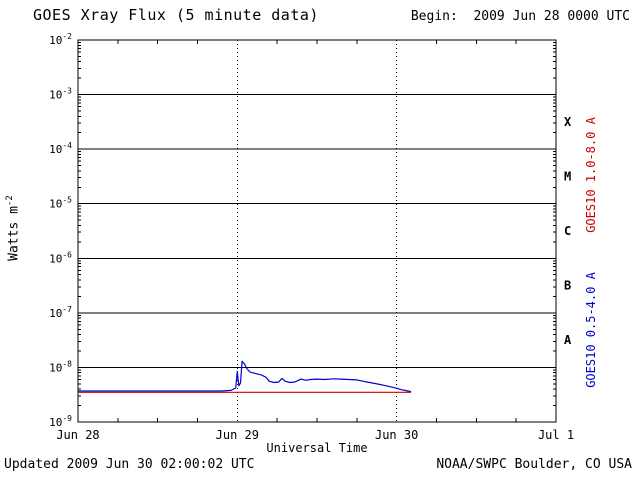  I want to click on flare-class-letter: X, so click(568, 122).